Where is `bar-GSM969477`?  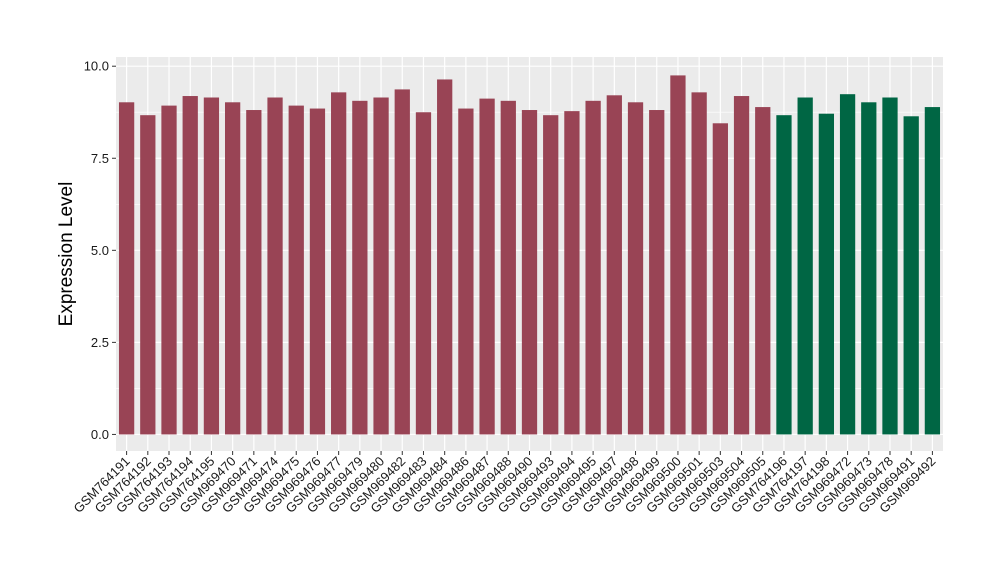
bar-GSM969477 is located at coordinates (339, 263).